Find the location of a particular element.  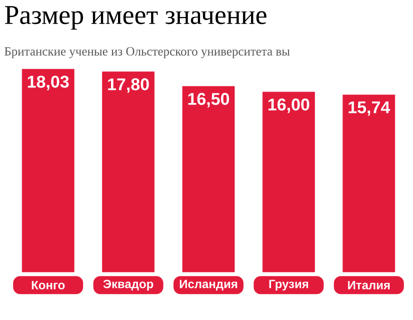

x-tick-label: Грузия is located at coordinates (288, 285).